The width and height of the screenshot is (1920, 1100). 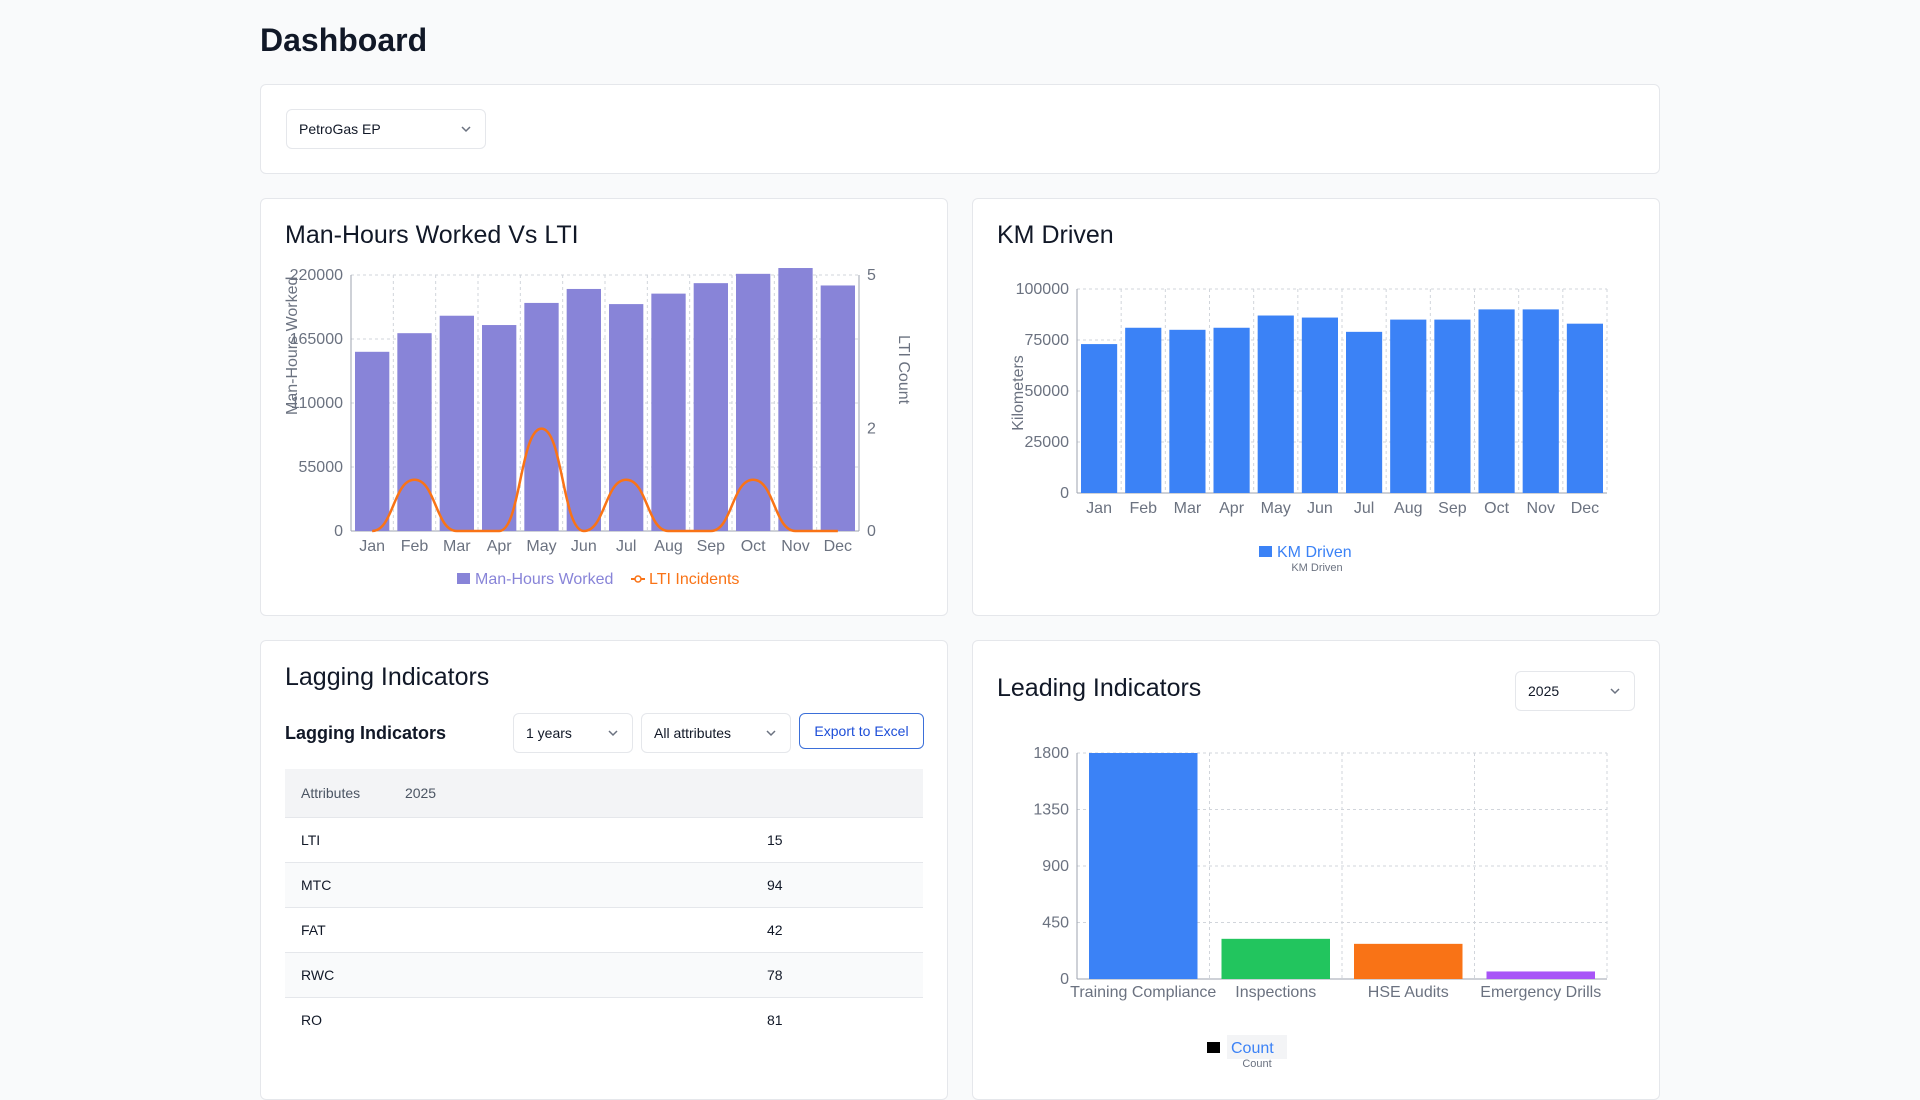 I want to click on y-tick-label: 55000, so click(x=321, y=467).